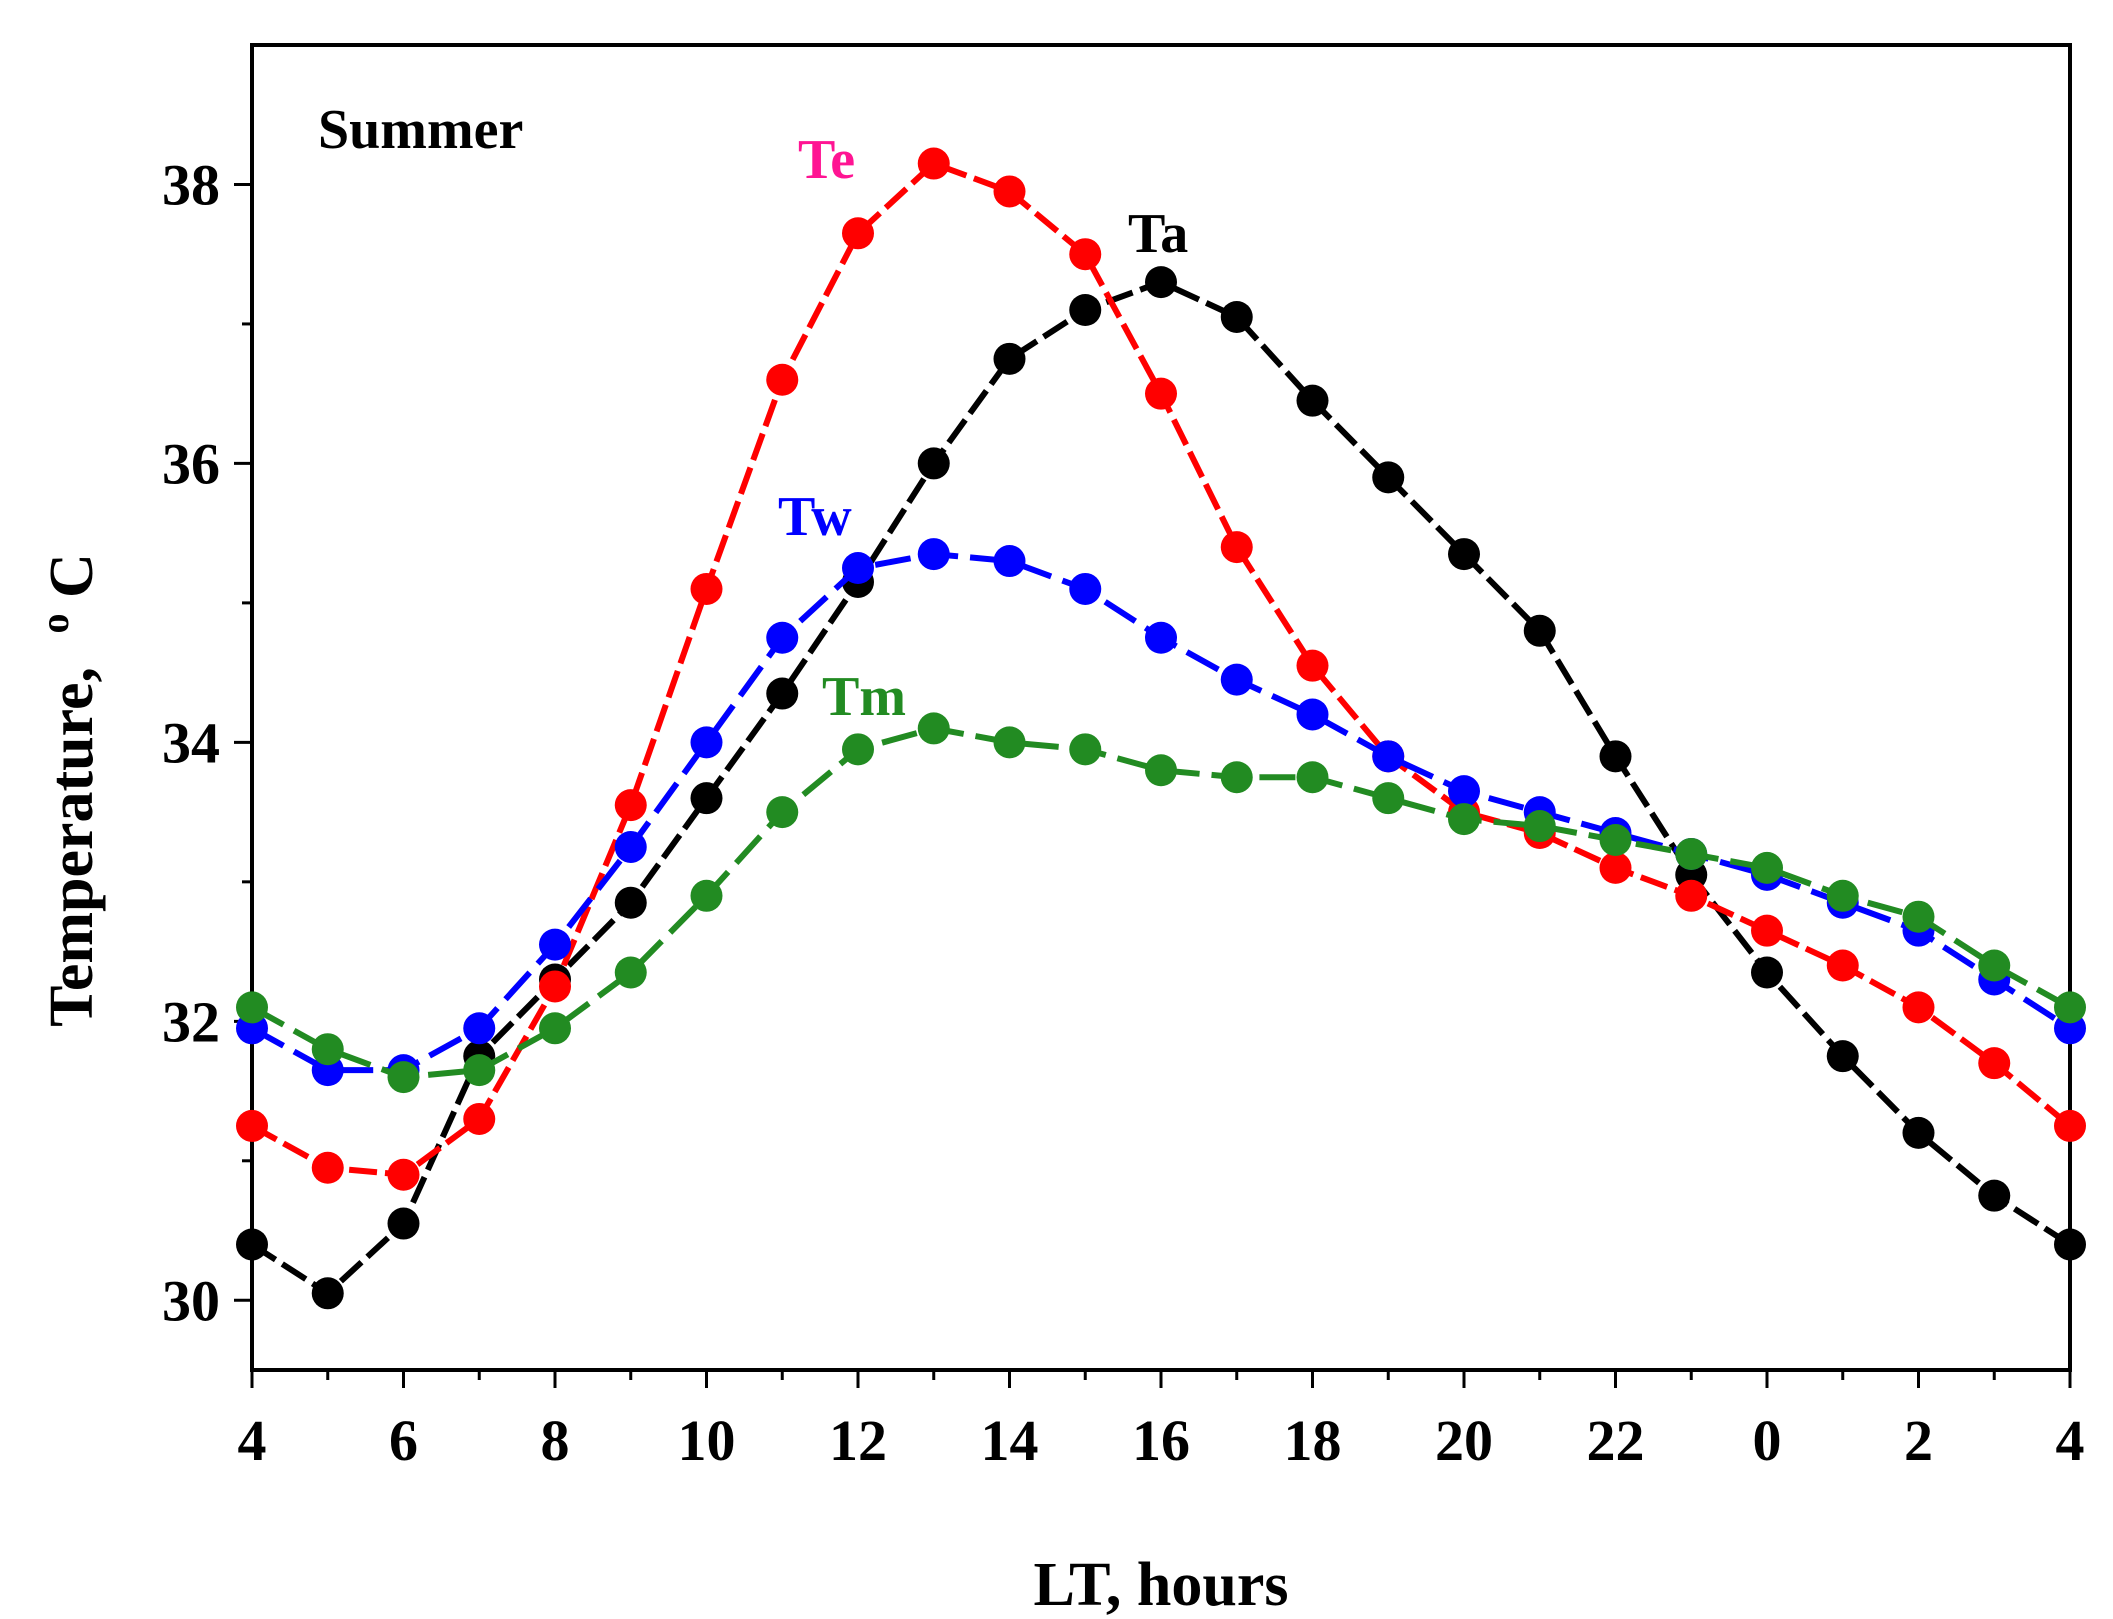 Image resolution: width=2113 pixels, height=1619 pixels. Describe the element at coordinates (191, 1021) in the screenshot. I see `y-tick-label: 32` at that location.